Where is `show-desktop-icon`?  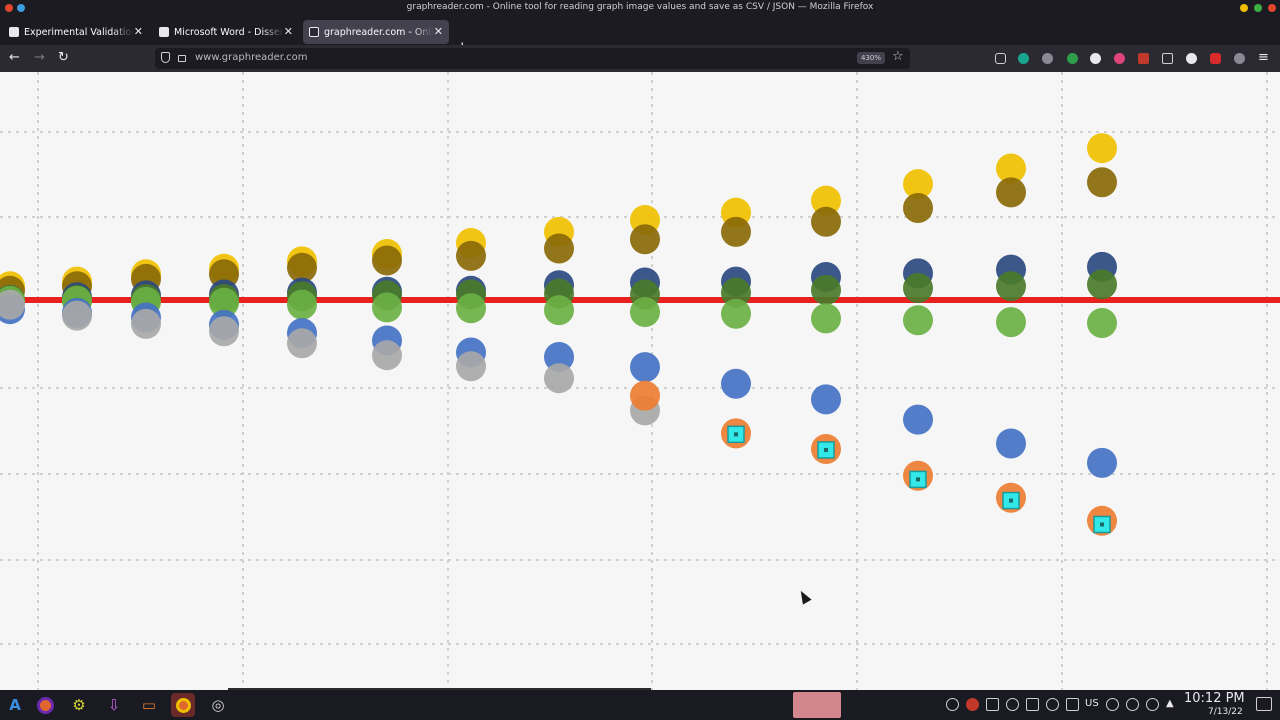
show-desktop-icon is located at coordinates (1264, 704).